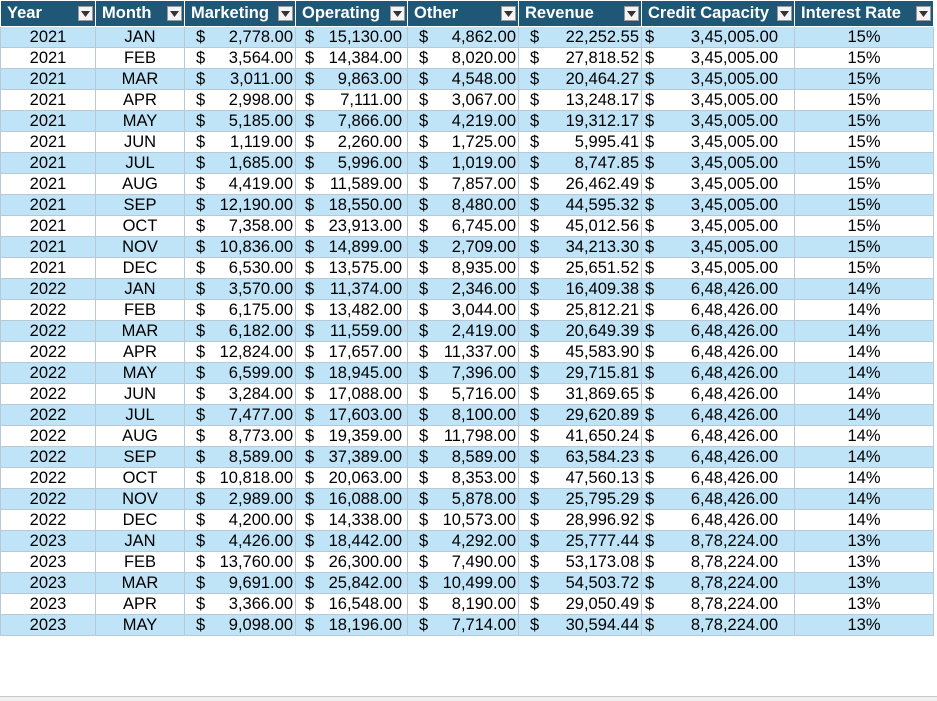 Image resolution: width=937 pixels, height=701 pixels. What do you see at coordinates (463, 163) in the screenshot?
I see `cell-other: $1,019.00` at bounding box center [463, 163].